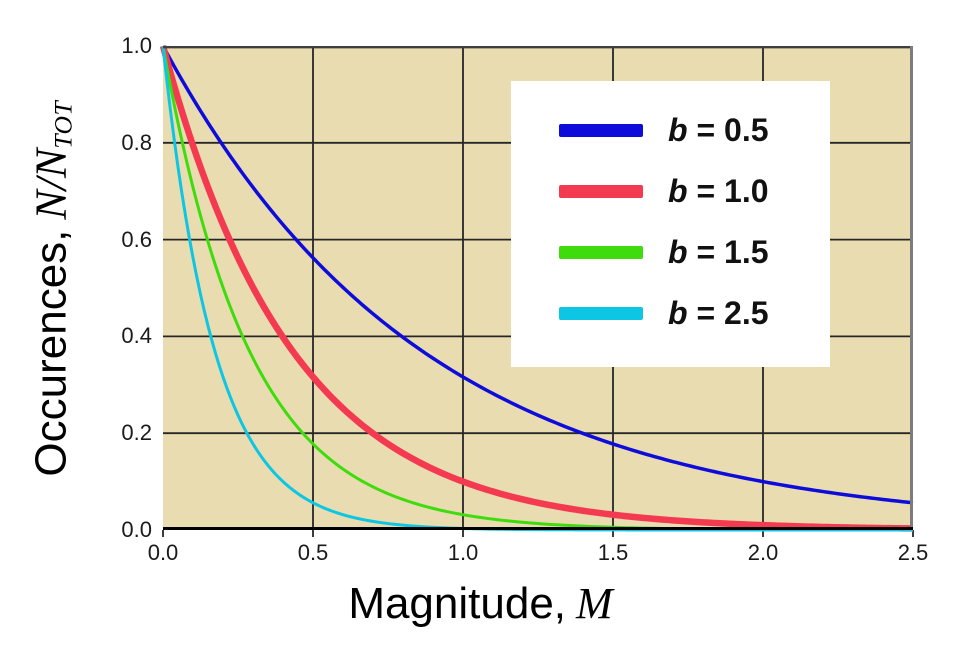  Describe the element at coordinates (51, 184) in the screenshot. I see `y-axis-label-math: N/N` at that location.